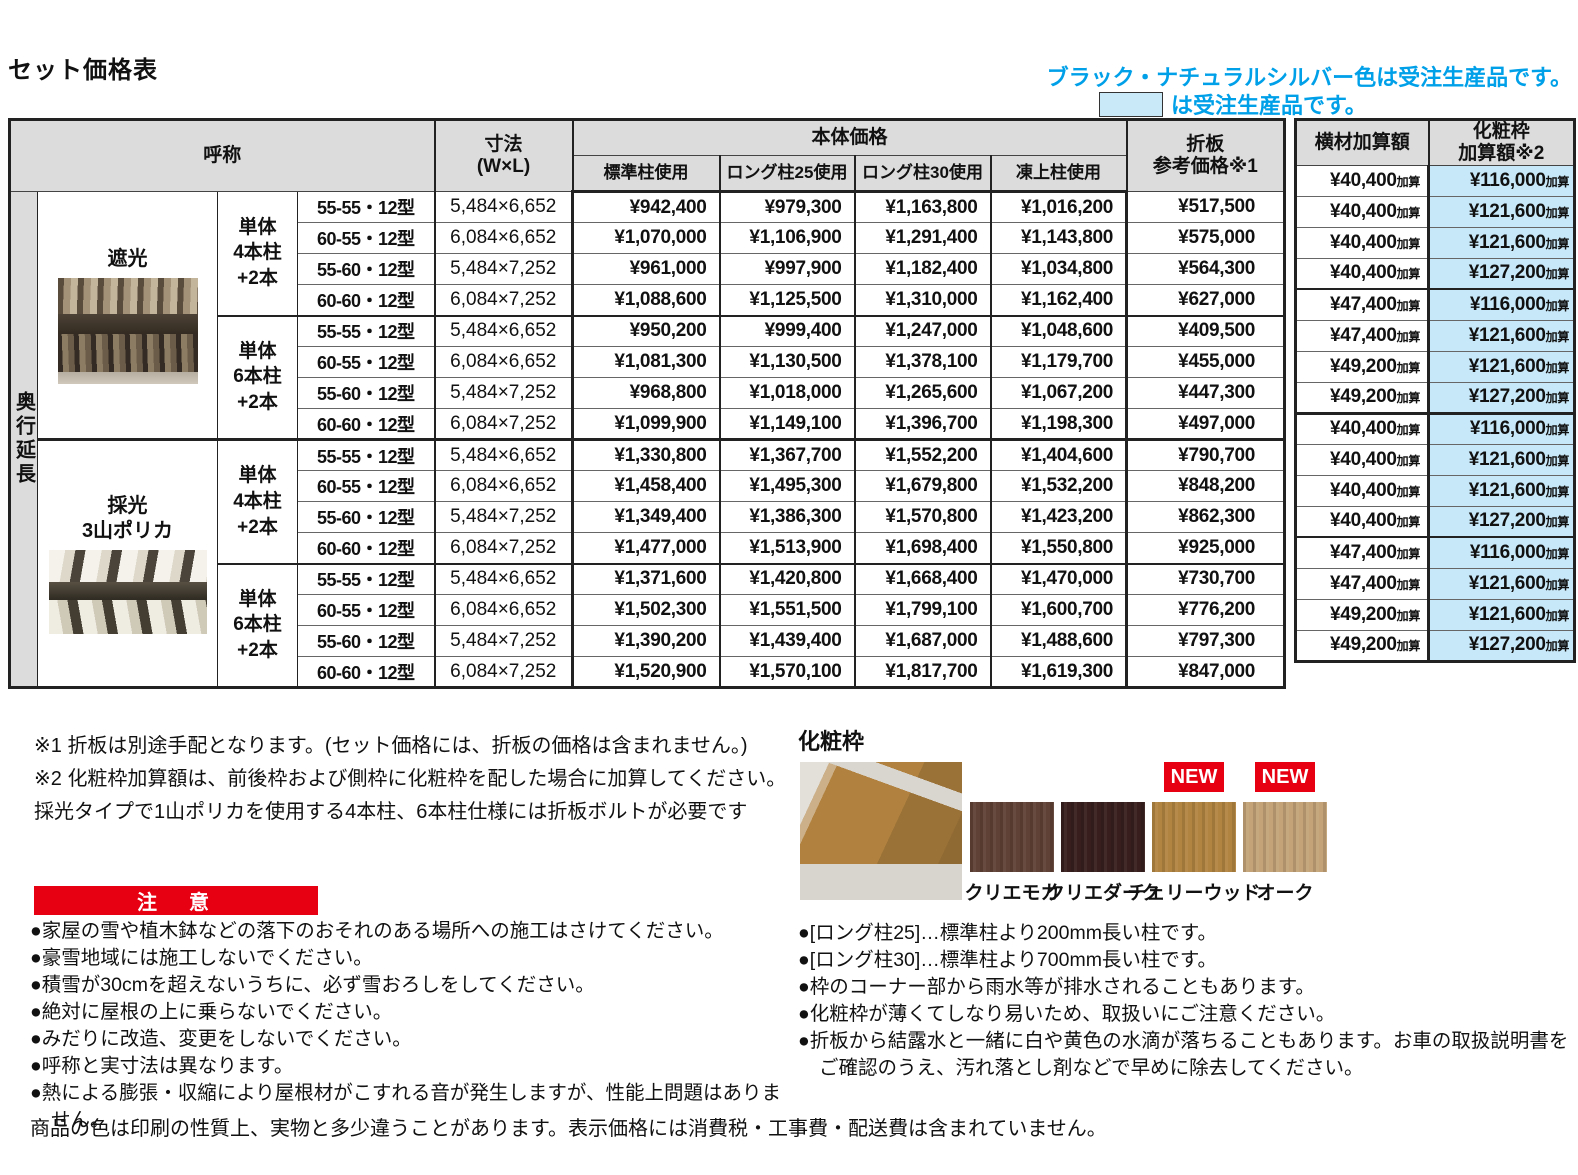 This screenshot has width=1578, height=1175. I want to click on price-long30-cell: ¥1,182,400, so click(923, 269).